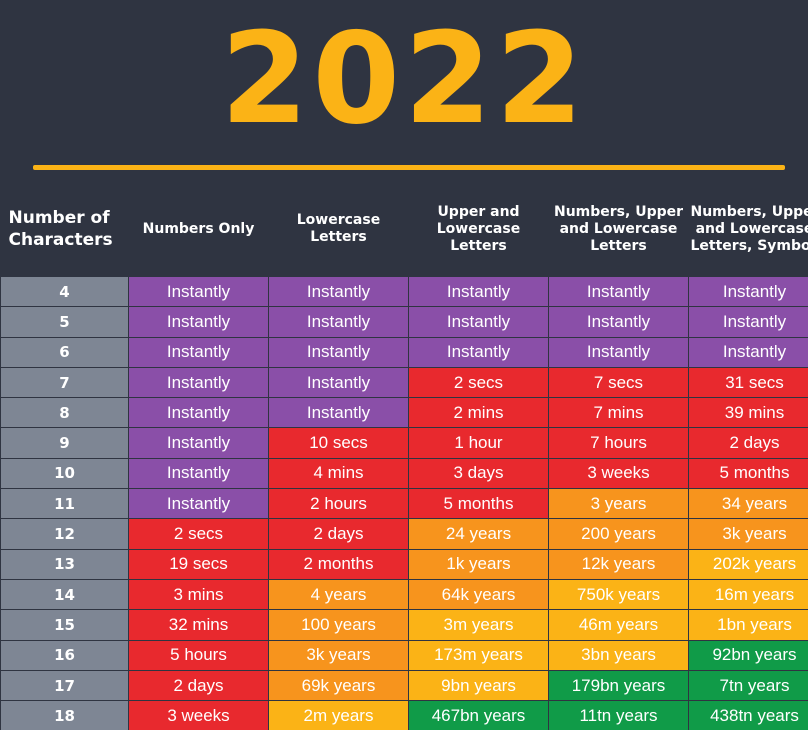 Image resolution: width=808 pixels, height=730 pixels. I want to click on crack-time-cell: 2 mins, so click(478, 413).